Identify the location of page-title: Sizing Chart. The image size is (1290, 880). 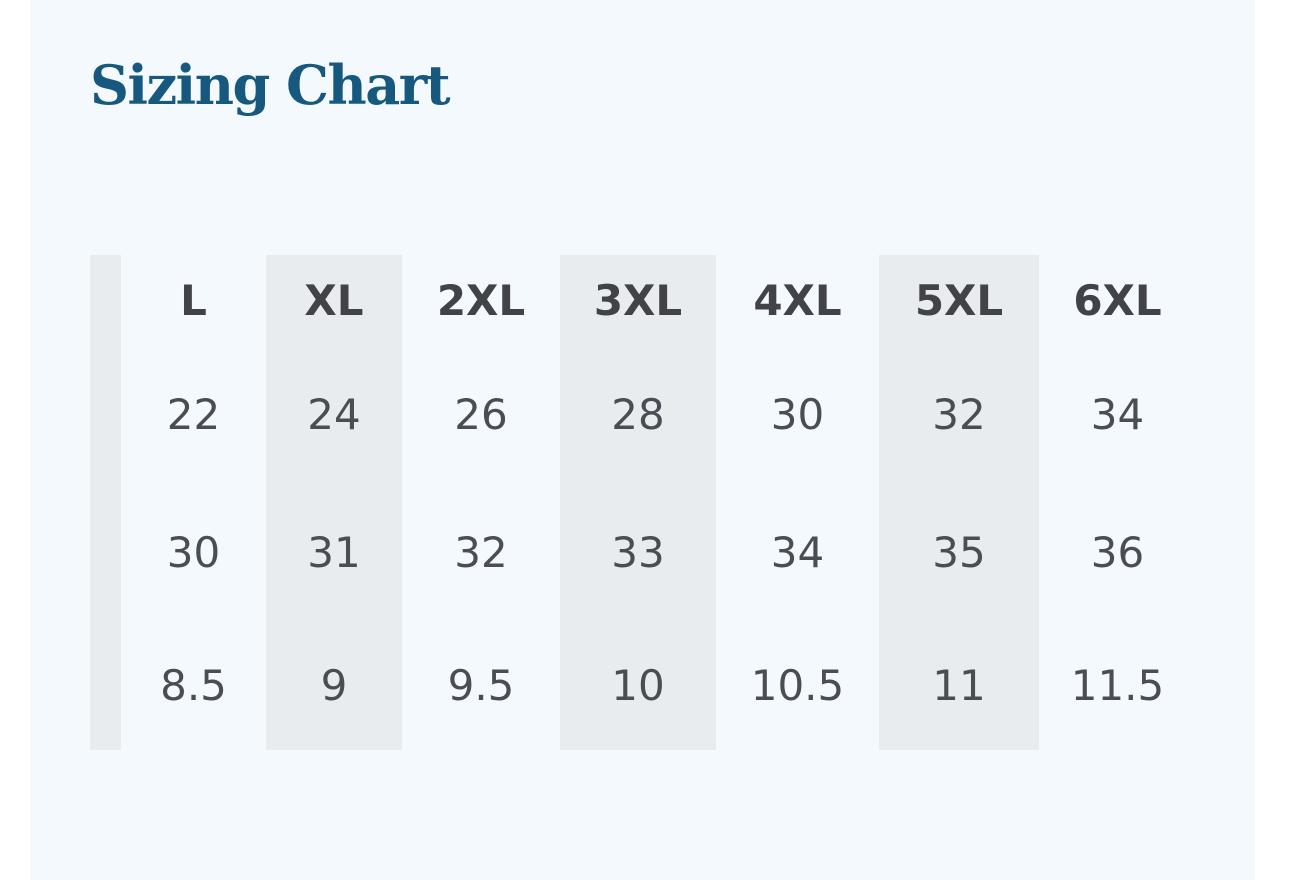
(270, 85).